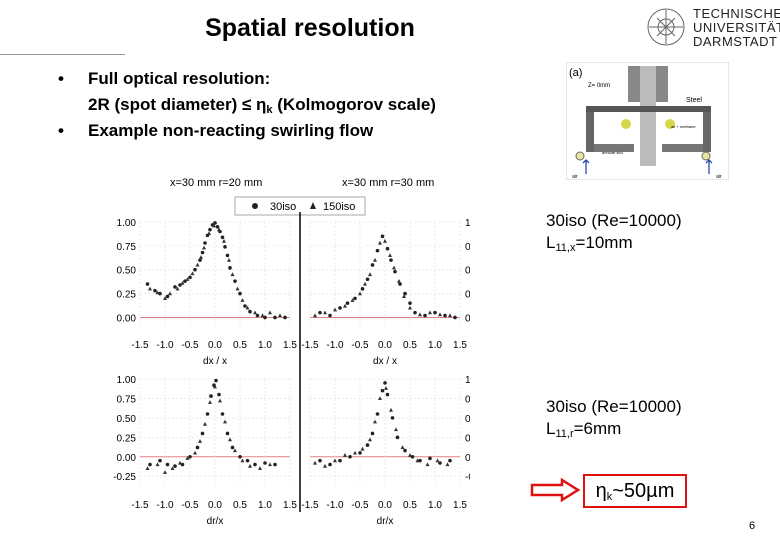 The width and height of the screenshot is (780, 540). Describe the element at coordinates (310, 28) in the screenshot. I see `slide-title: Spatial resolution` at that location.